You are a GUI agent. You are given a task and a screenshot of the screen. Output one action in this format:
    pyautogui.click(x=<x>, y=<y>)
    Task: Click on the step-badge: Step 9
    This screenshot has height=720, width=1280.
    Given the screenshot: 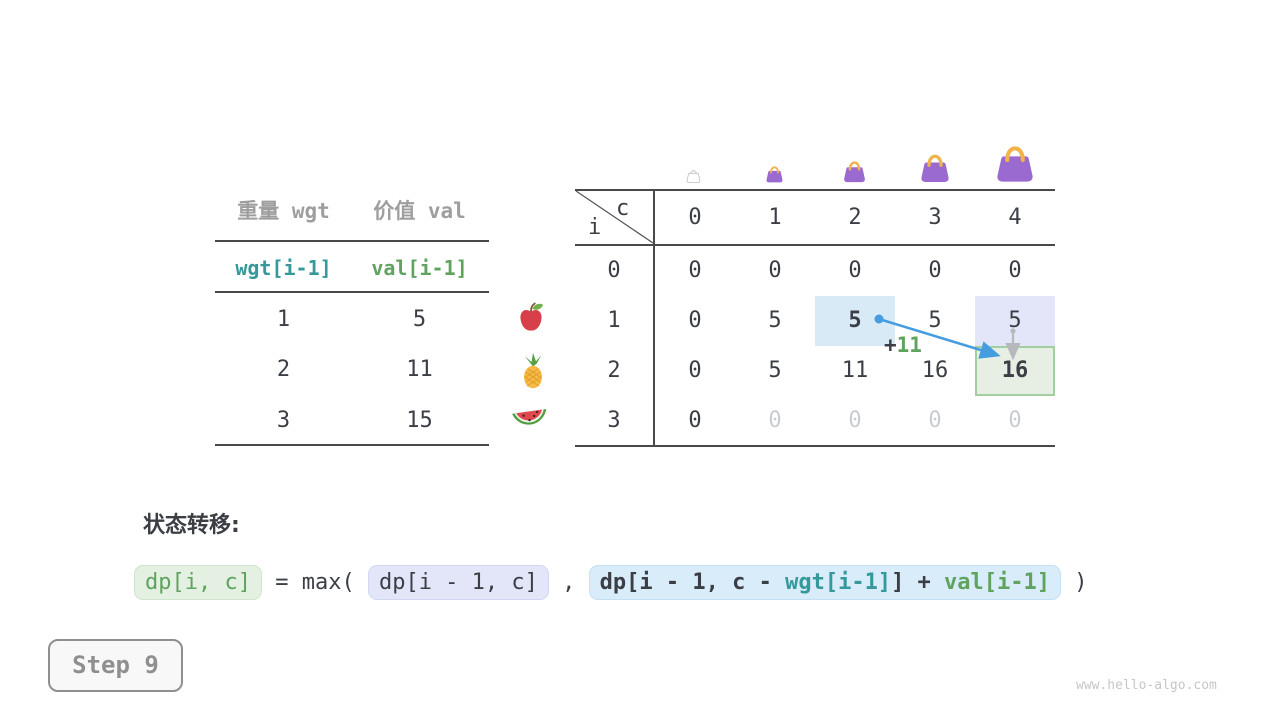 What is the action you would take?
    pyautogui.click(x=115, y=665)
    